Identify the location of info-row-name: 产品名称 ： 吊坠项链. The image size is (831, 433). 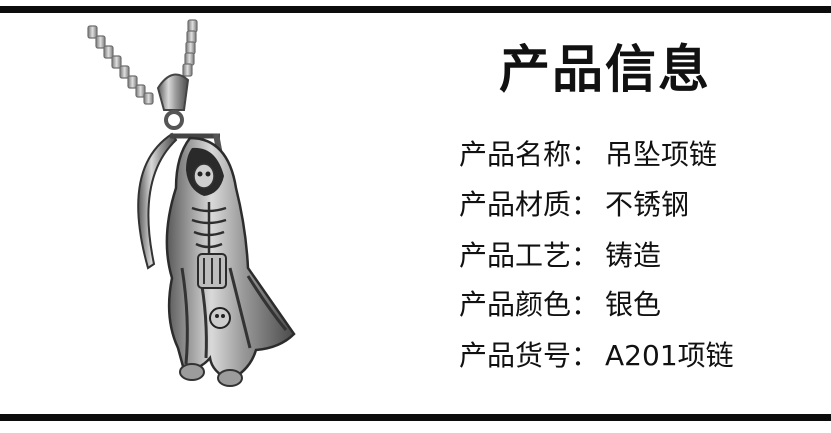
(588, 153).